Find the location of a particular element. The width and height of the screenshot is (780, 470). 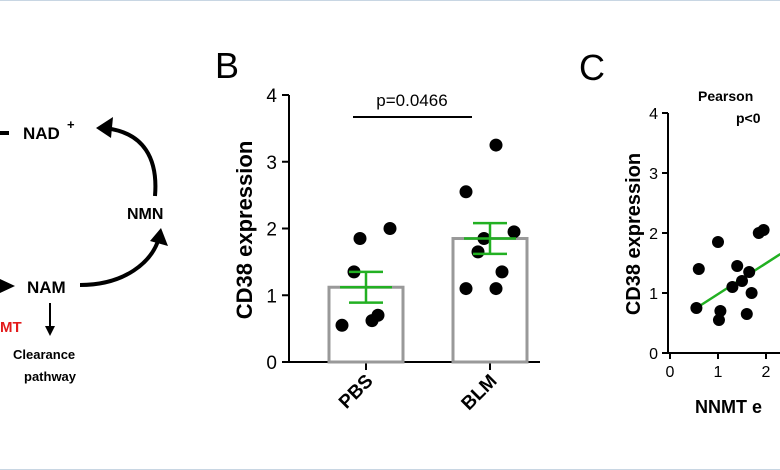

panel-b-ytick-label: 4 is located at coordinates (271, 96).